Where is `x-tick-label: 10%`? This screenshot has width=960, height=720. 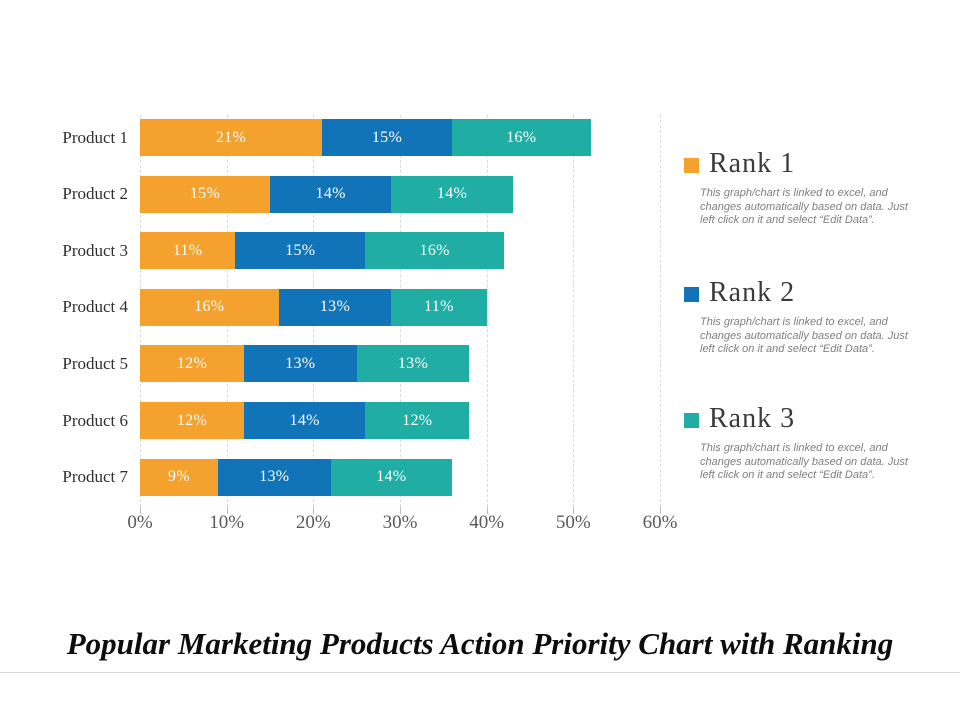
x-tick-label: 10% is located at coordinates (227, 522).